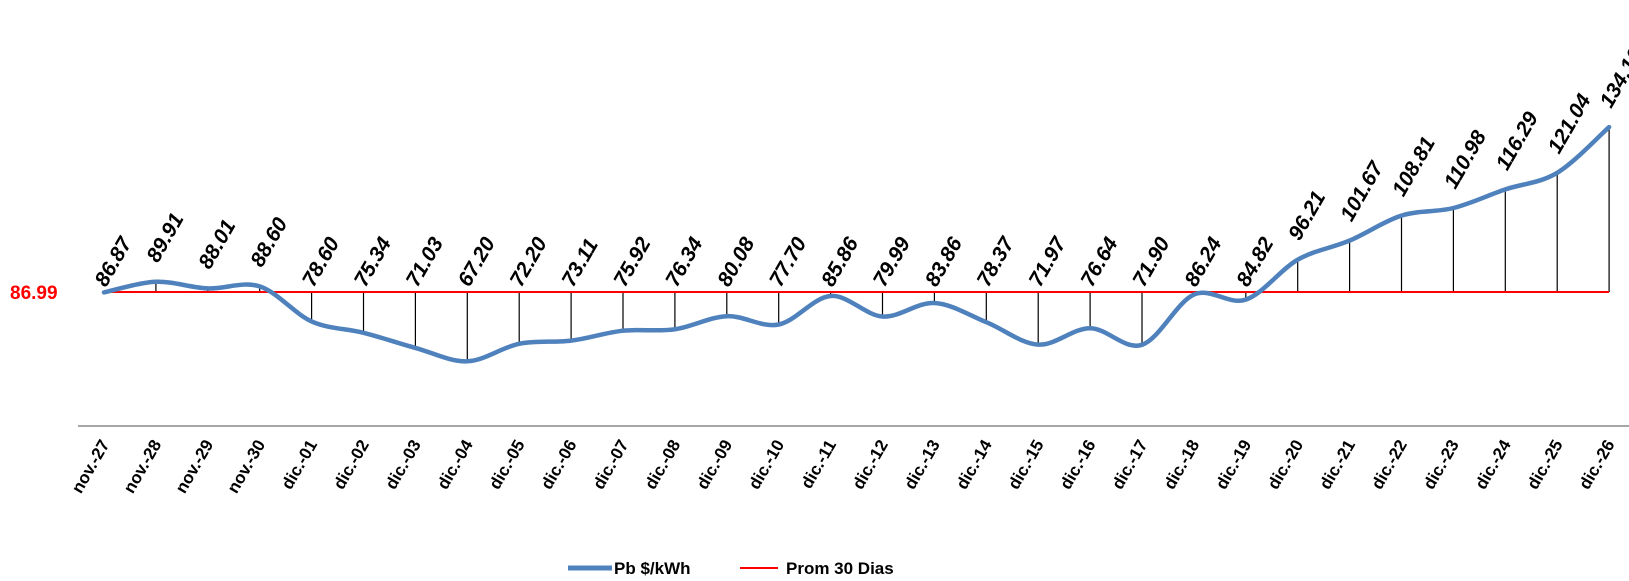 Image resolution: width=1629 pixels, height=581 pixels. I want to click on data-label: 88.01, so click(217, 244).